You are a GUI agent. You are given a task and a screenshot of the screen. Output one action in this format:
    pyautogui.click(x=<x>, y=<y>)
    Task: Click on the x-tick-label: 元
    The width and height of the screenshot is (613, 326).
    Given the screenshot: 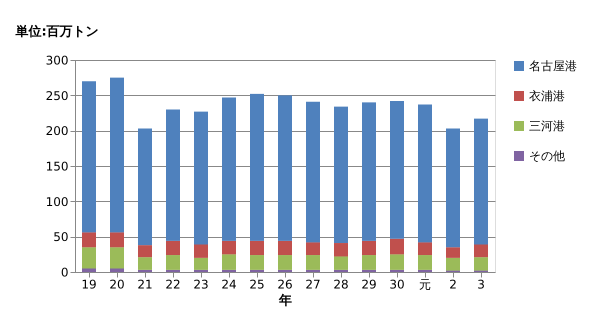 What is the action you would take?
    pyautogui.click(x=425, y=285)
    